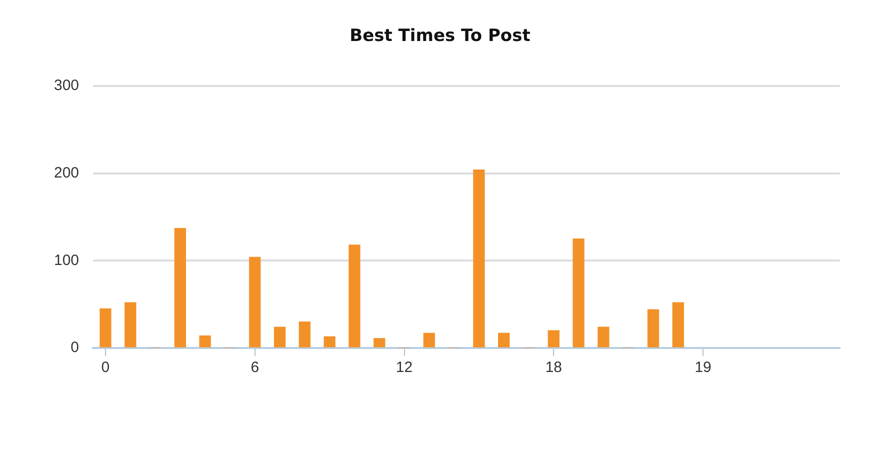 Image resolution: width=880 pixels, height=450 pixels. What do you see at coordinates (703, 367) in the screenshot?
I see `x-tick-label: 19` at bounding box center [703, 367].